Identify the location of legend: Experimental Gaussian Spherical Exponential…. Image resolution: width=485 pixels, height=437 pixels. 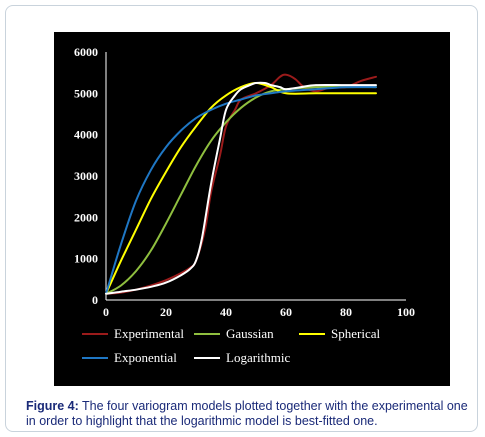
(231, 345).